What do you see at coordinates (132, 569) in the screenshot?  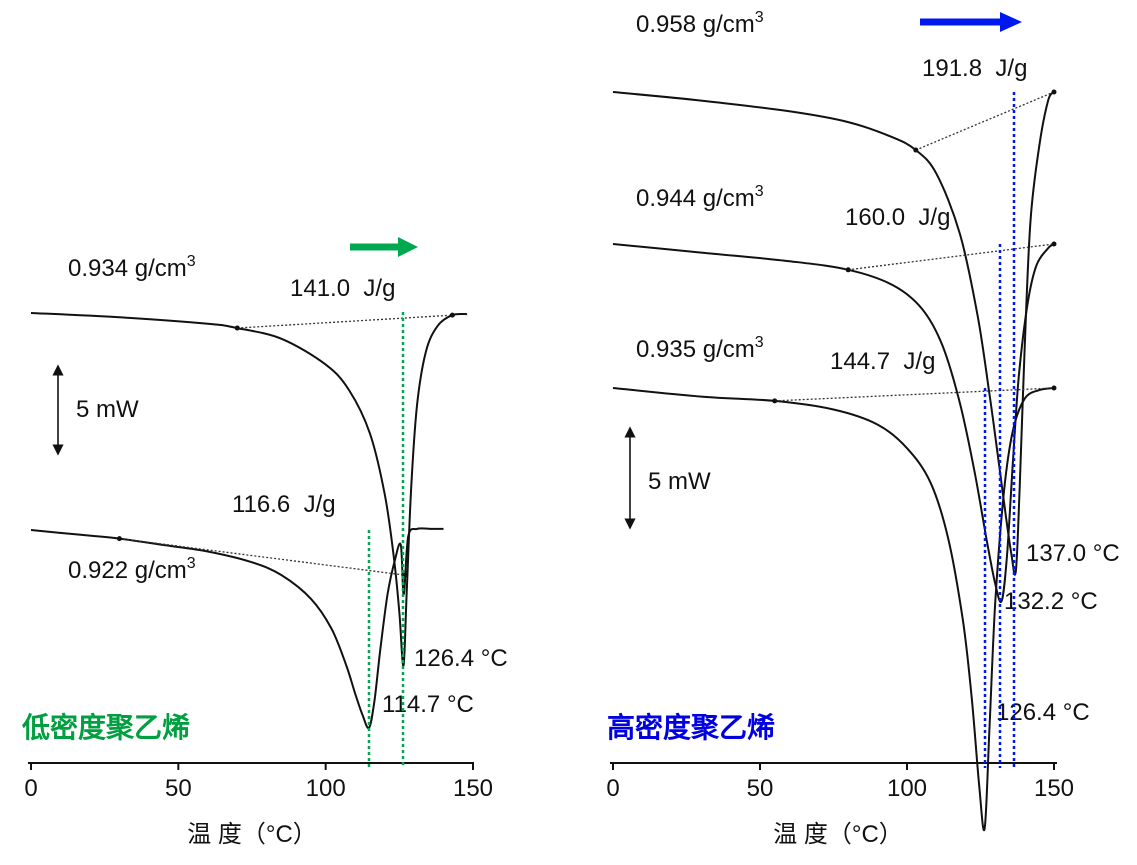 I see `density-label-0922: 0.922 g/cm3` at bounding box center [132, 569].